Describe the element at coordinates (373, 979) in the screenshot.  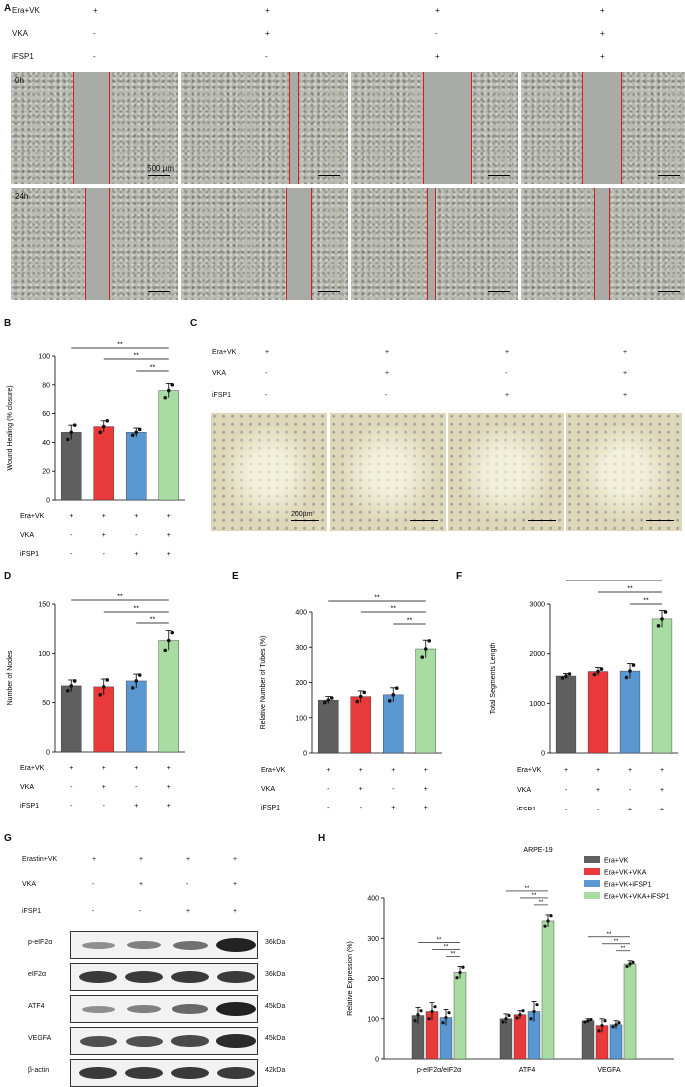
I see `y-tick-label: 200` at that location.